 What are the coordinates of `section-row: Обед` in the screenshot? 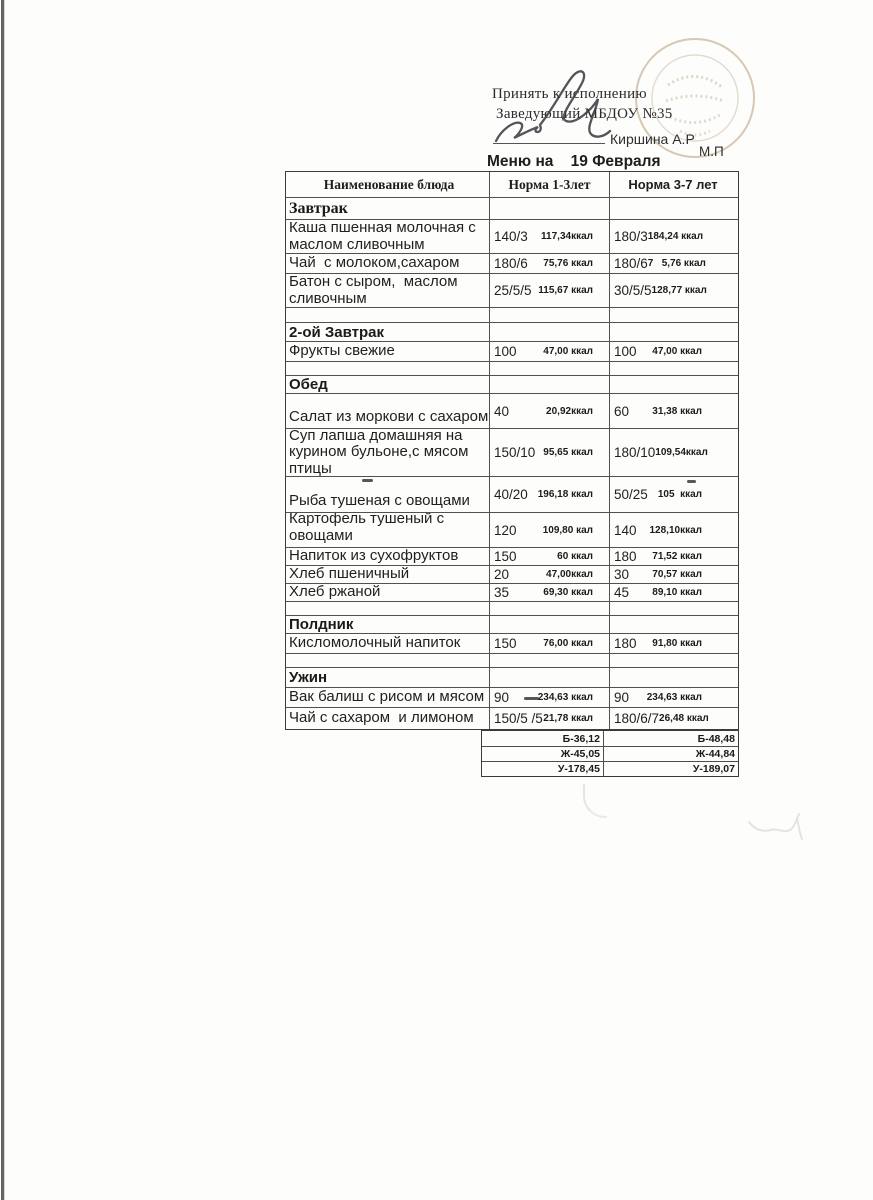 It's located at (512, 384).